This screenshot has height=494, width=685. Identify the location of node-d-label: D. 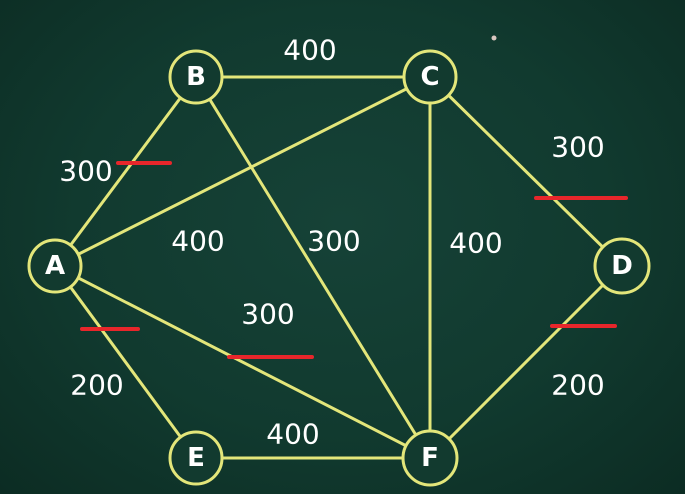
(622, 266).